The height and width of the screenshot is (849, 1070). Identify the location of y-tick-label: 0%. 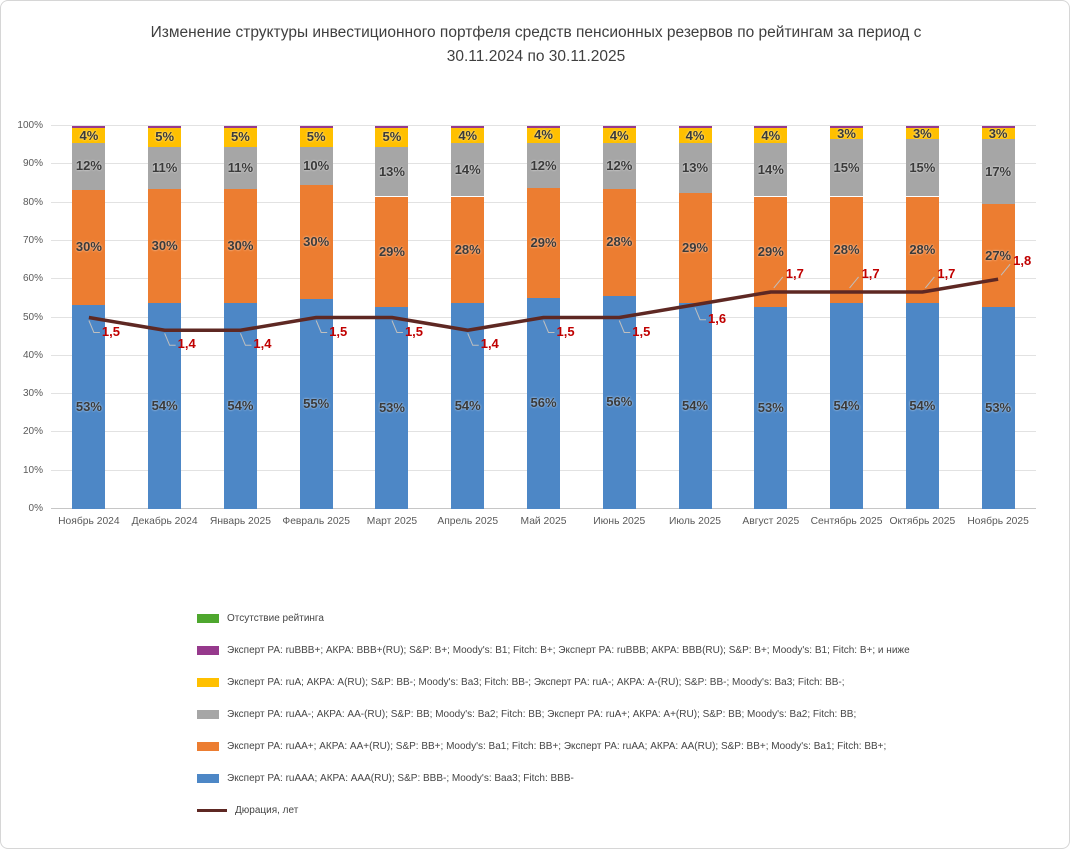
(35, 508).